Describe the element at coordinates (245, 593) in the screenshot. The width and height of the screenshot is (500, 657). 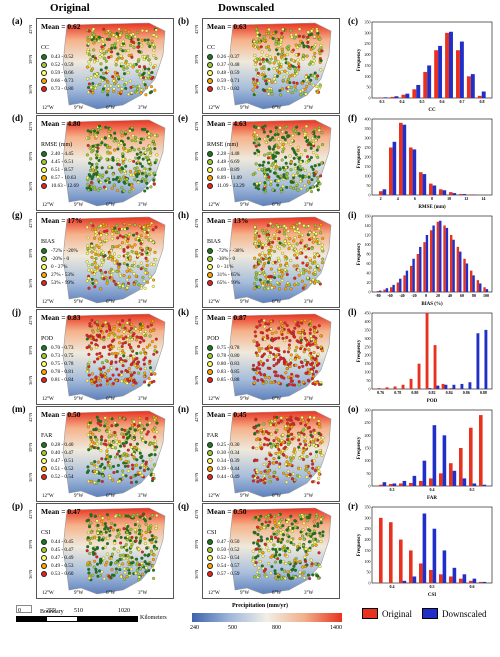
I see `lon-tick: 9°W` at that location.